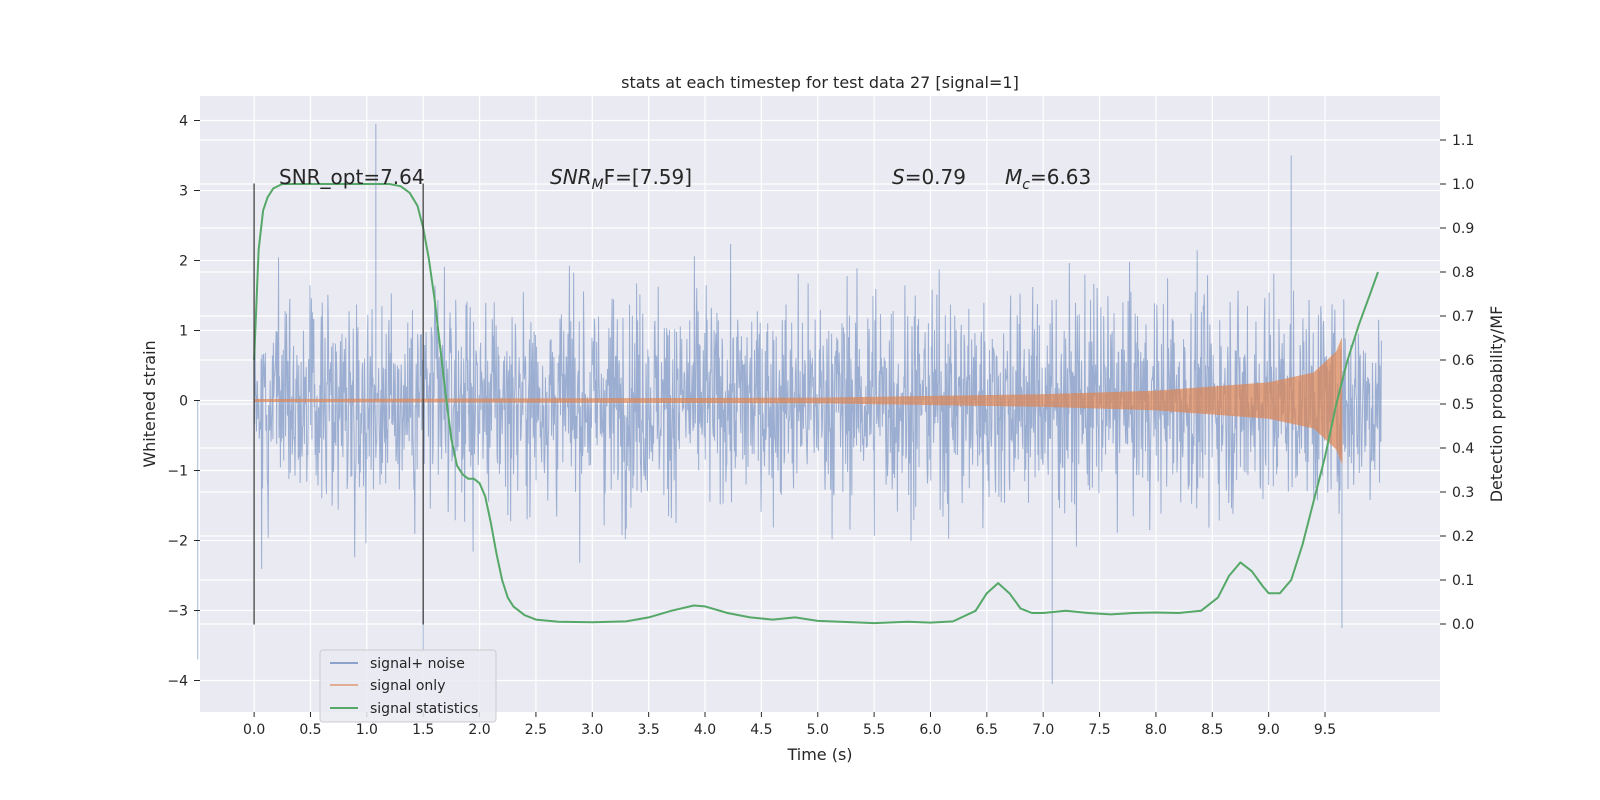  What do you see at coordinates (1463, 361) in the screenshot?
I see `y-right-tick-6: 0.6` at bounding box center [1463, 361].